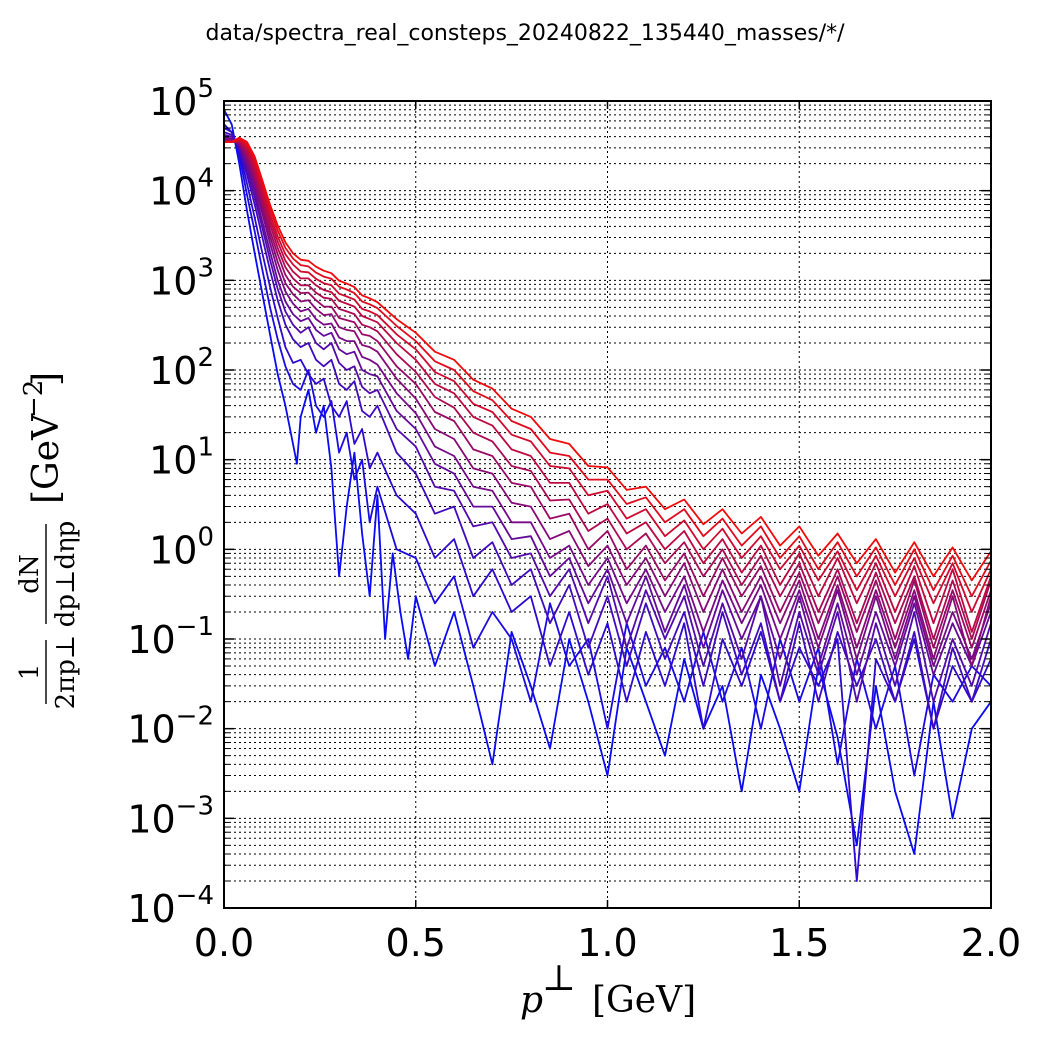 This screenshot has width=1050, height=1050. Describe the element at coordinates (30, 672) in the screenshot. I see `y-label-frac1-num: 1` at that location.